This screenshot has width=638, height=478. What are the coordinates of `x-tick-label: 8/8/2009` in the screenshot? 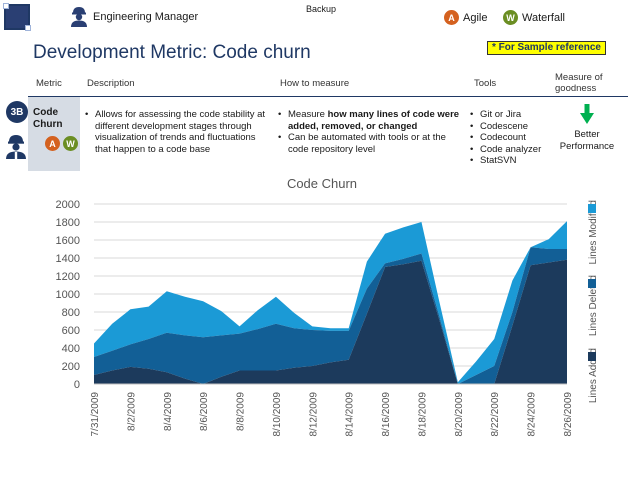 It's located at (241, 411).